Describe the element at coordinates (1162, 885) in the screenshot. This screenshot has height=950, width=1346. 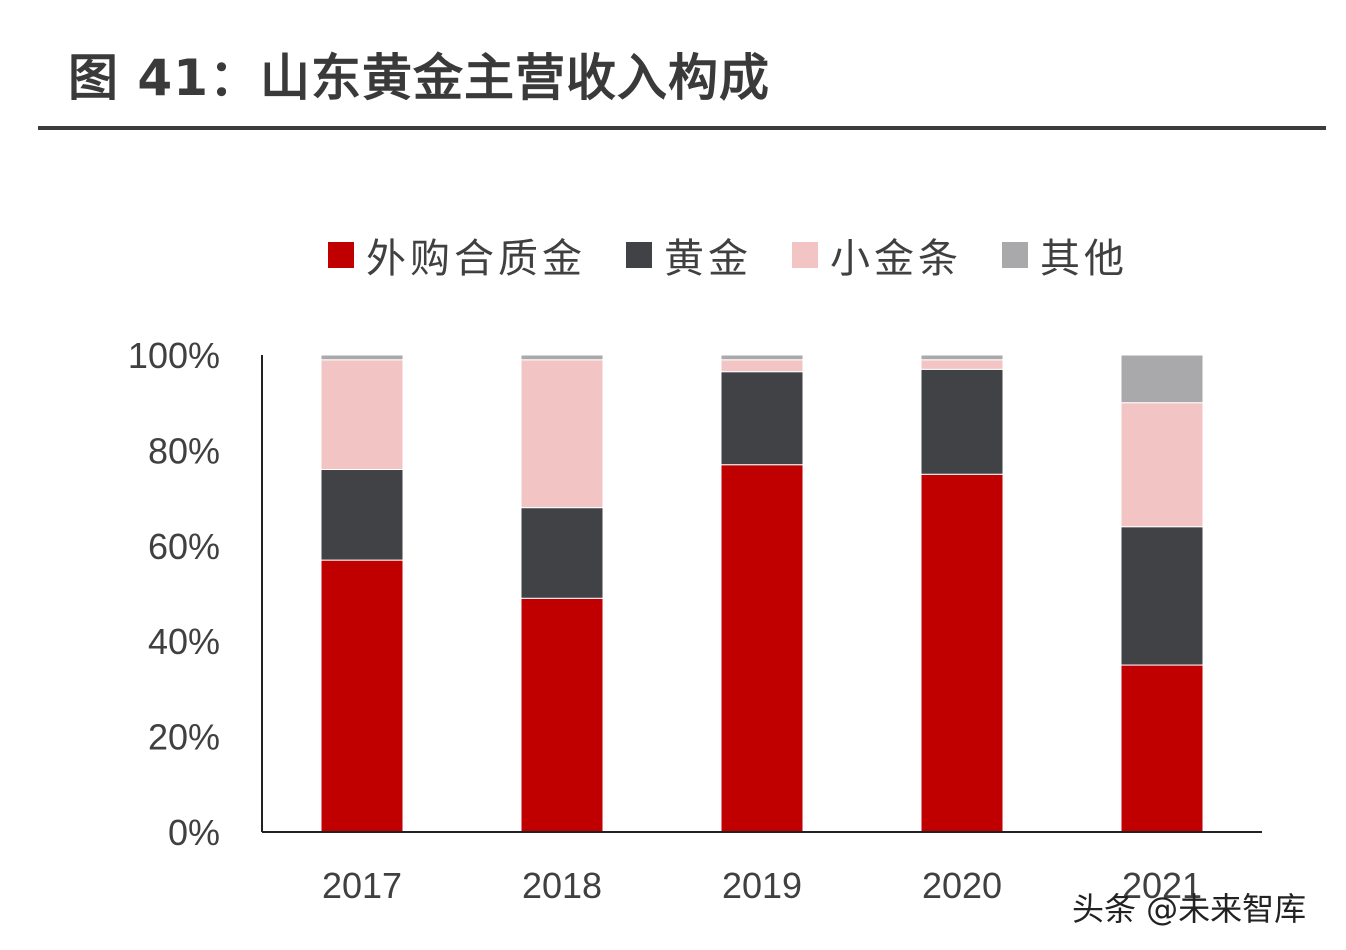
I see `x-tick-label: 2021` at that location.